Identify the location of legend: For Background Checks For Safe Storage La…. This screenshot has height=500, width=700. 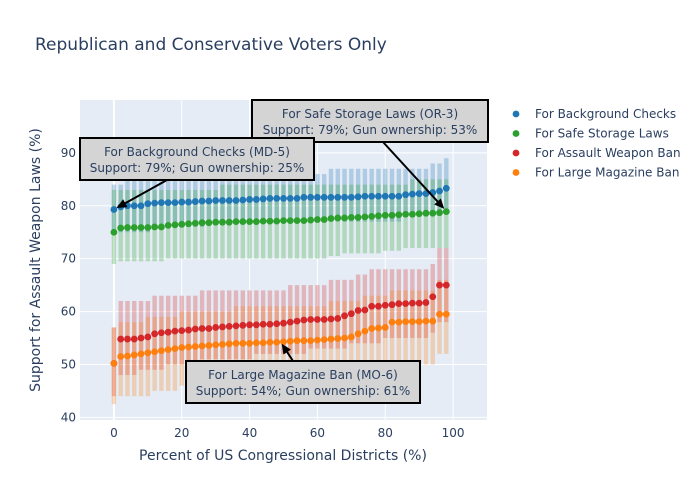
(596, 143).